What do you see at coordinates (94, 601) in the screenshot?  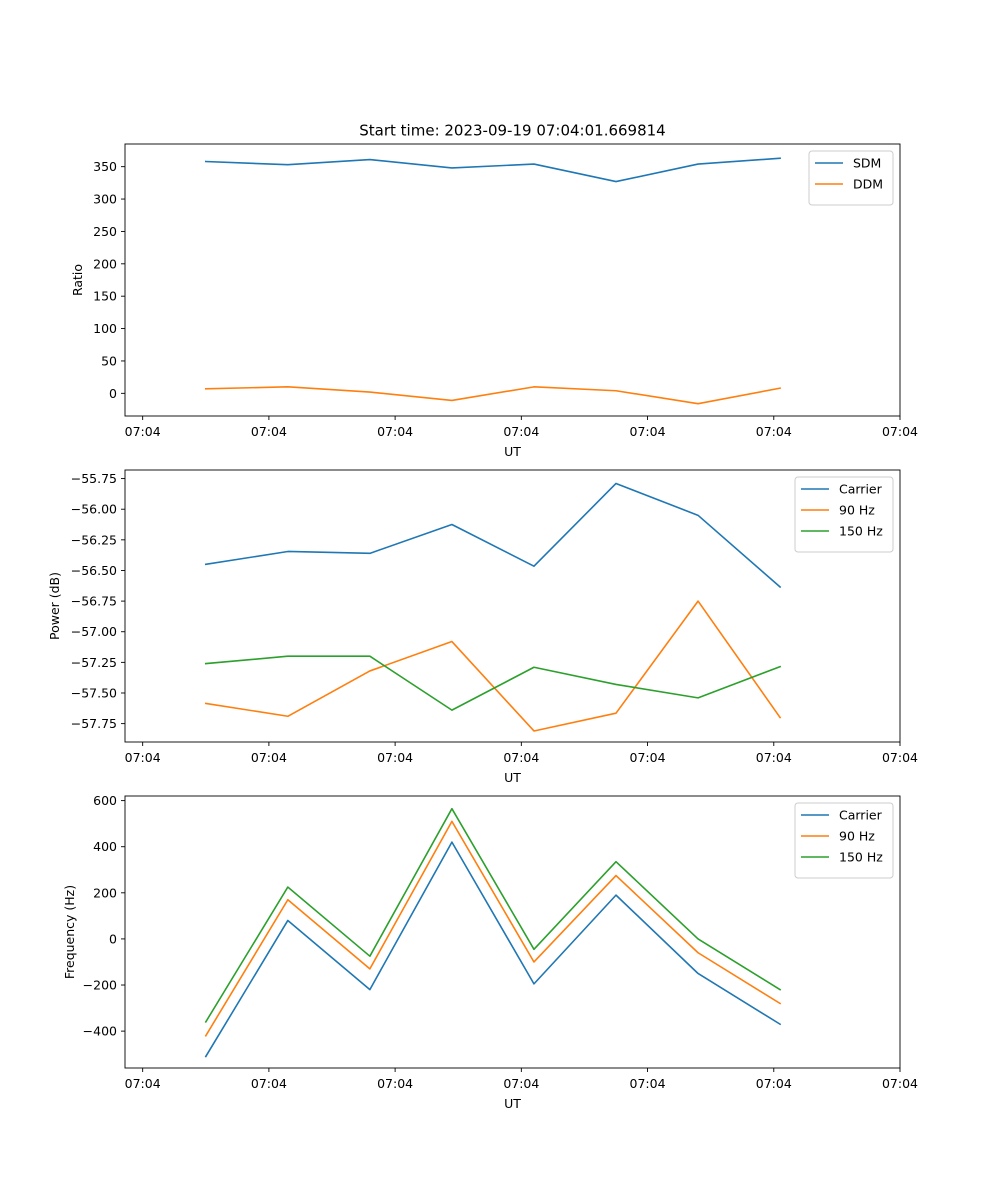 I see `y-tick-label-power: −56.75` at bounding box center [94, 601].